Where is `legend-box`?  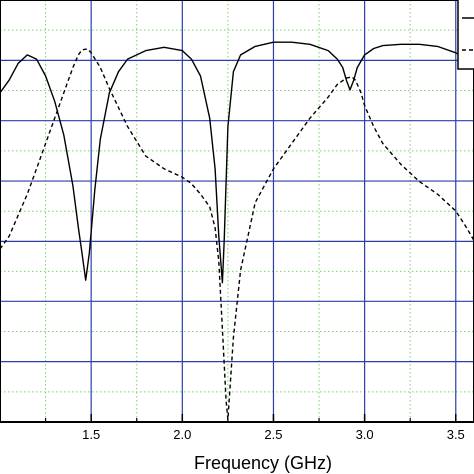
legend-box is located at coordinates (465, 35).